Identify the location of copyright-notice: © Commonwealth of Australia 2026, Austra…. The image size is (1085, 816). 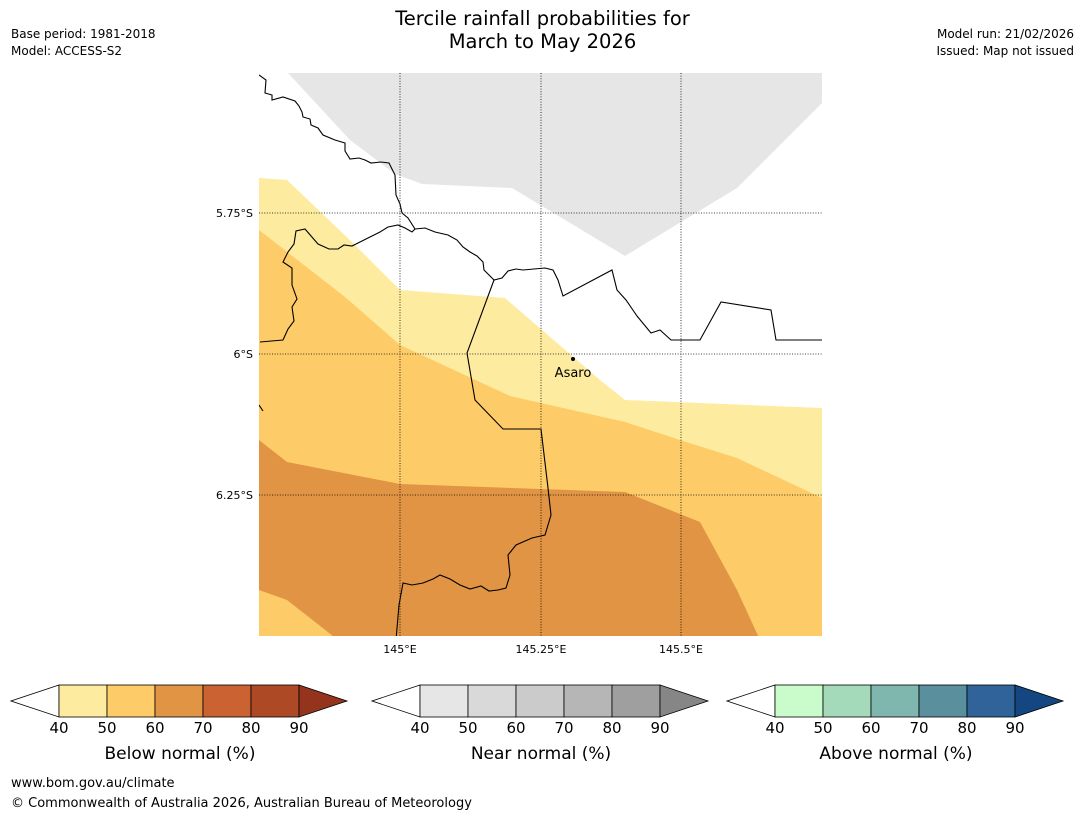
(241, 803).